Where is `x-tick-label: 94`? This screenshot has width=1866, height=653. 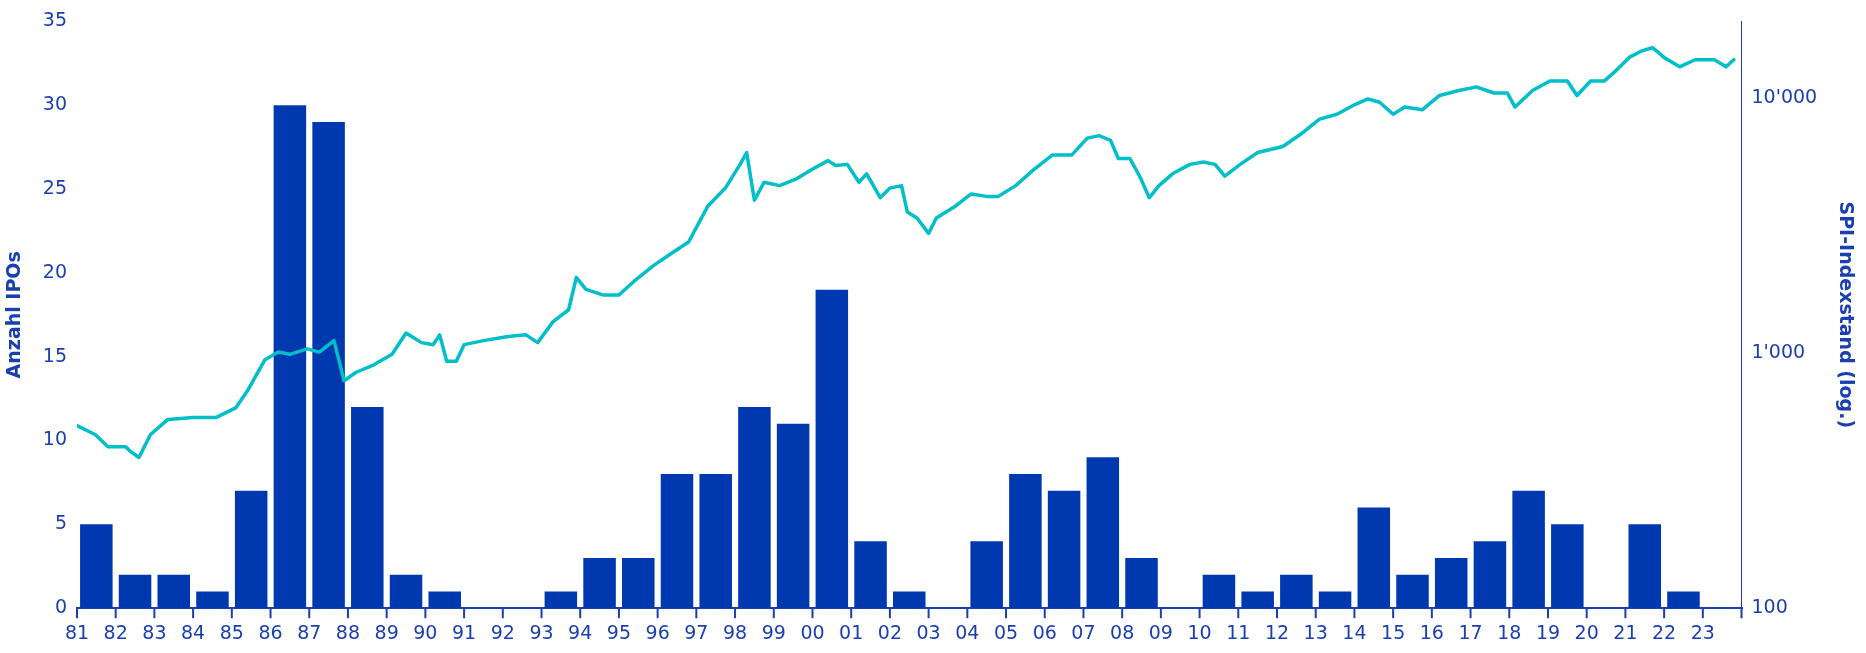
x-tick-label: 94 is located at coordinates (580, 631).